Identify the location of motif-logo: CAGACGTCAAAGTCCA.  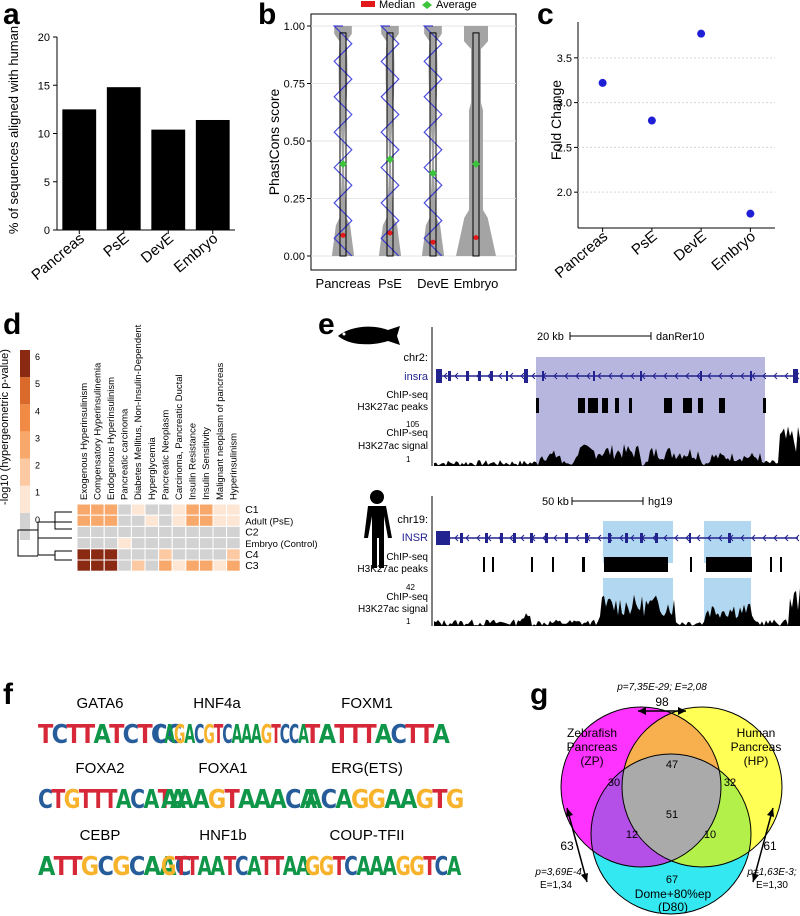
(232, 735).